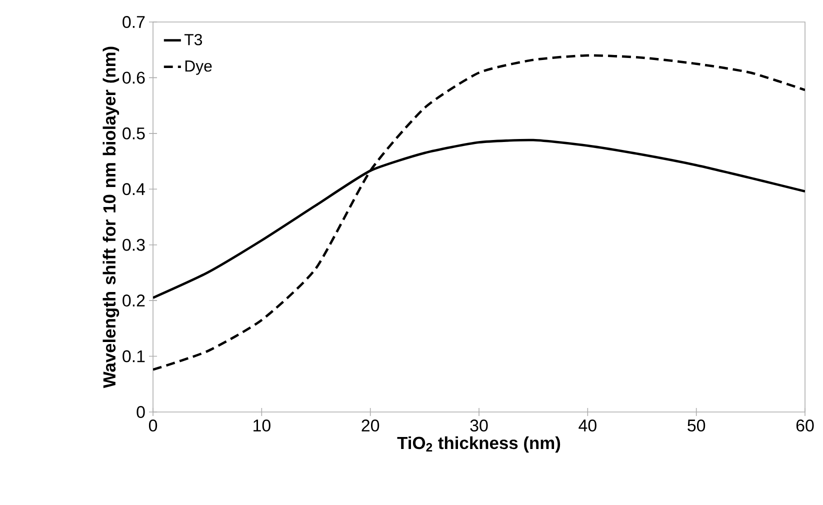 Image resolution: width=823 pixels, height=505 pixels. Describe the element at coordinates (133, 356) in the screenshot. I see `y-tick-label: 0.1` at that location.